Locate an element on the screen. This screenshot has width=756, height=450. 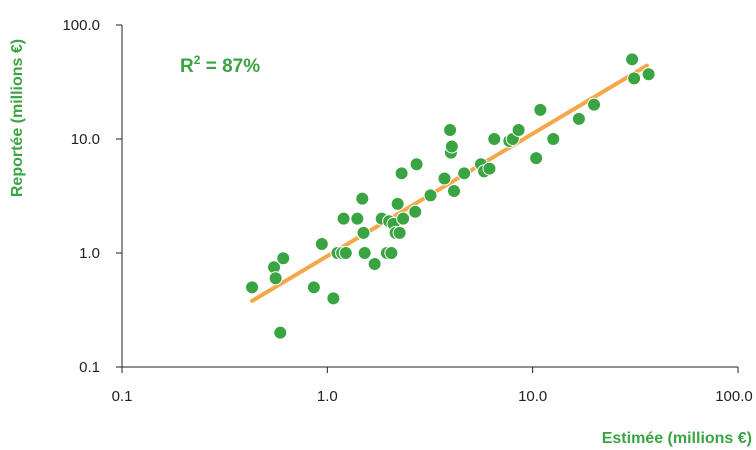
y-tick-label: 100.0 is located at coordinates (81, 25).